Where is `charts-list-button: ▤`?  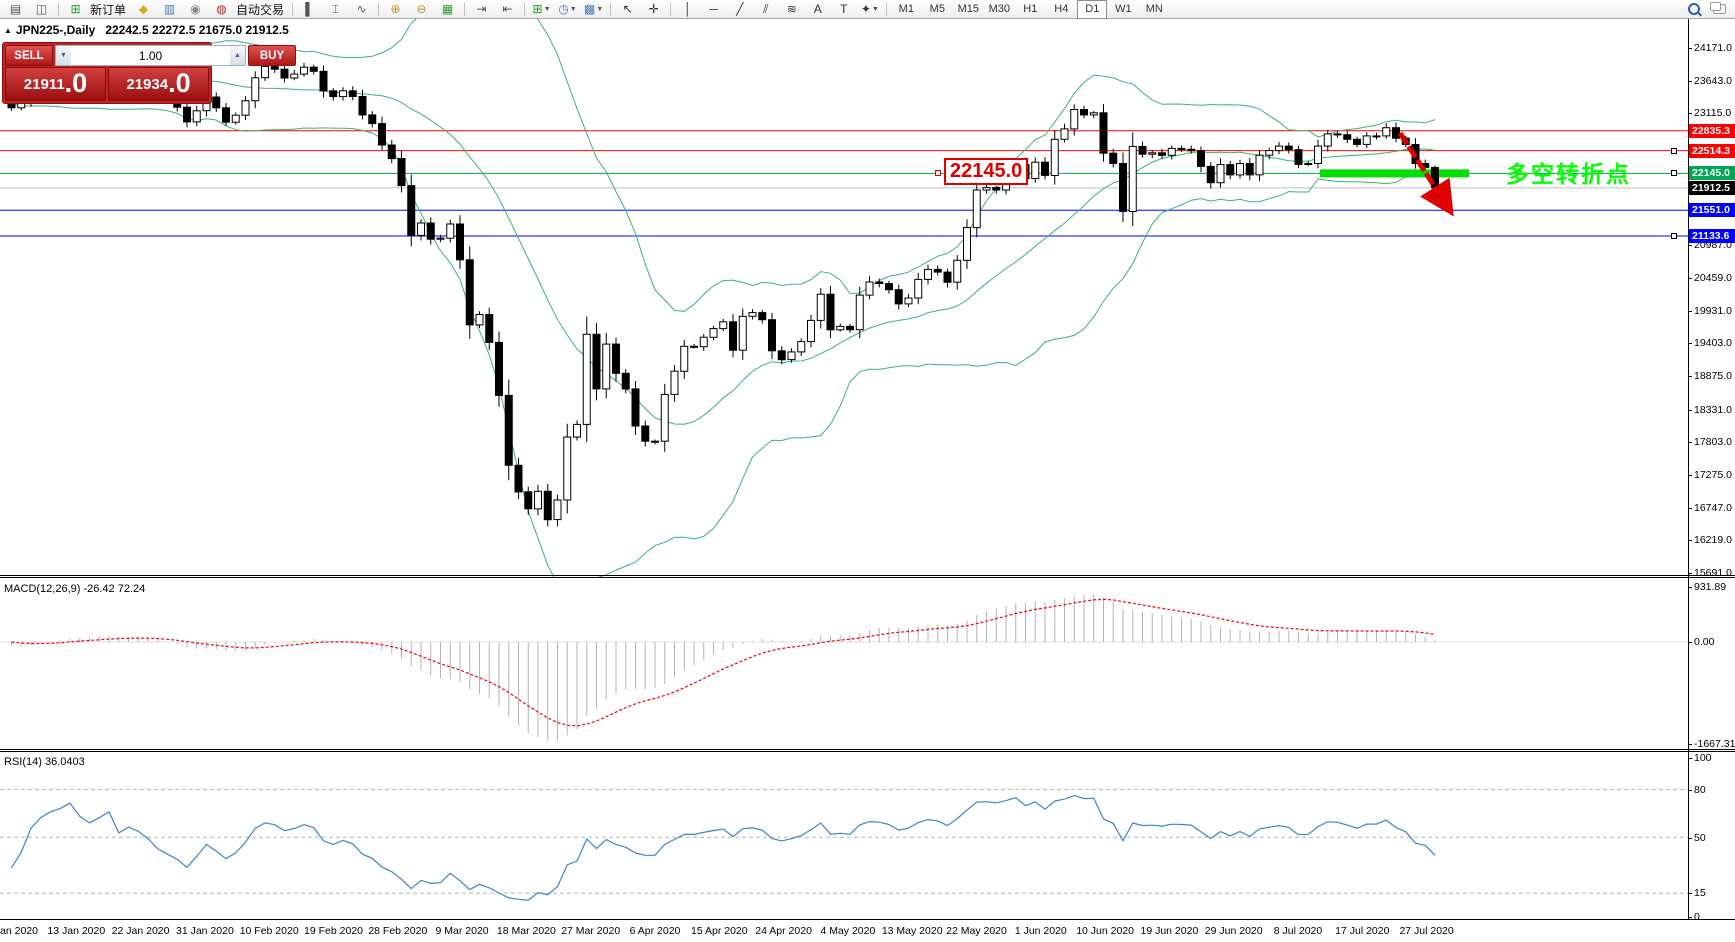
charts-list-button: ▤ is located at coordinates (15, 9).